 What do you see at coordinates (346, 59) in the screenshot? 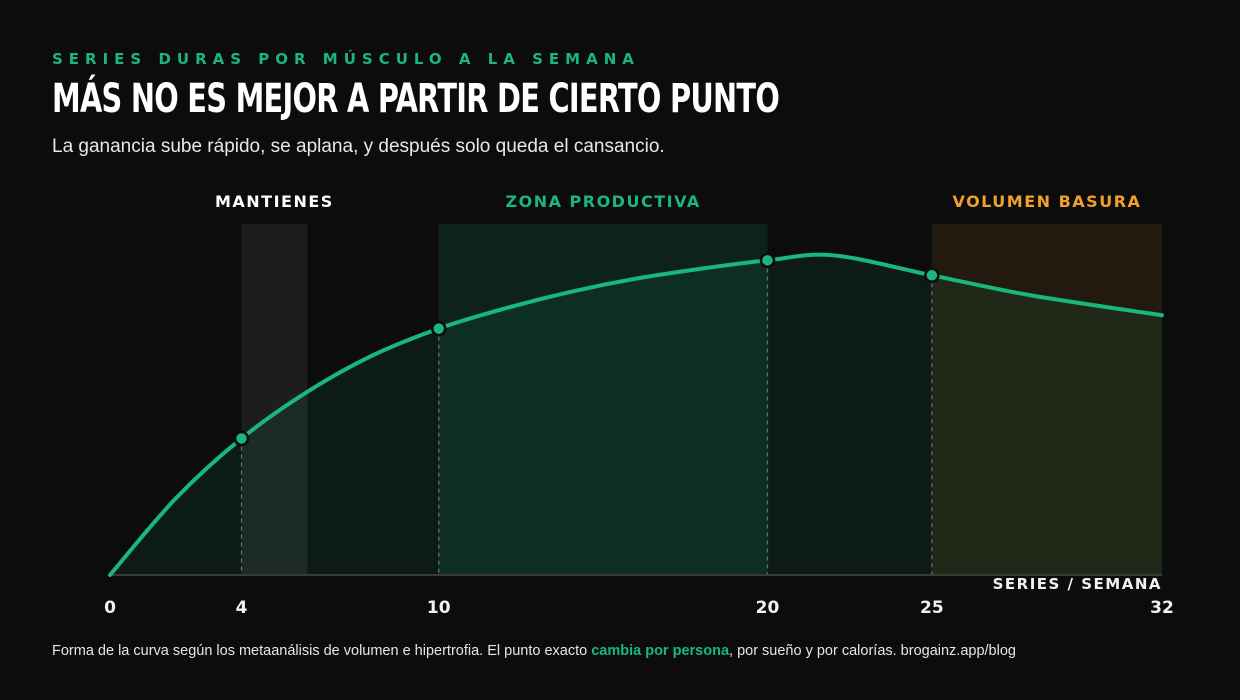
I see `chart-kicker: SERIES DURAS POR MÚSCULO A LA SEMANA` at bounding box center [346, 59].